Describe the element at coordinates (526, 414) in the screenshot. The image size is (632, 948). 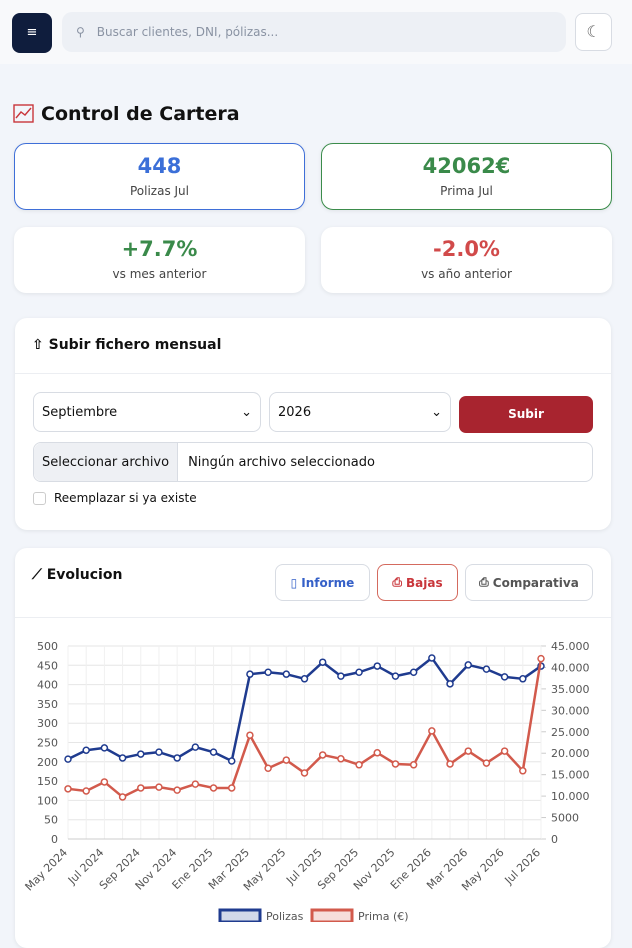
I see `submit-button: Subir` at that location.